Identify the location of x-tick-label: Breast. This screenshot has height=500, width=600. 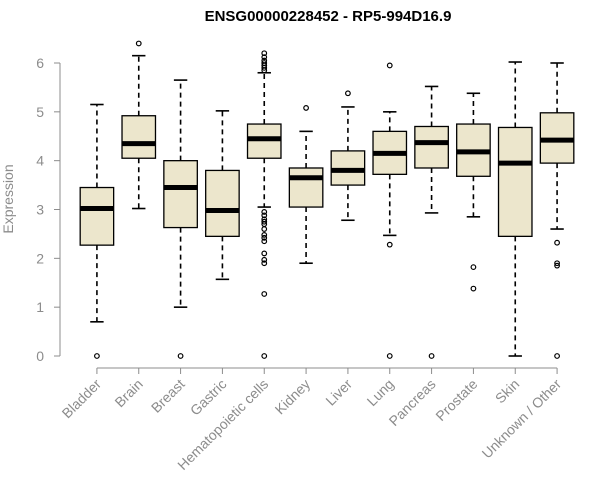
(168, 396).